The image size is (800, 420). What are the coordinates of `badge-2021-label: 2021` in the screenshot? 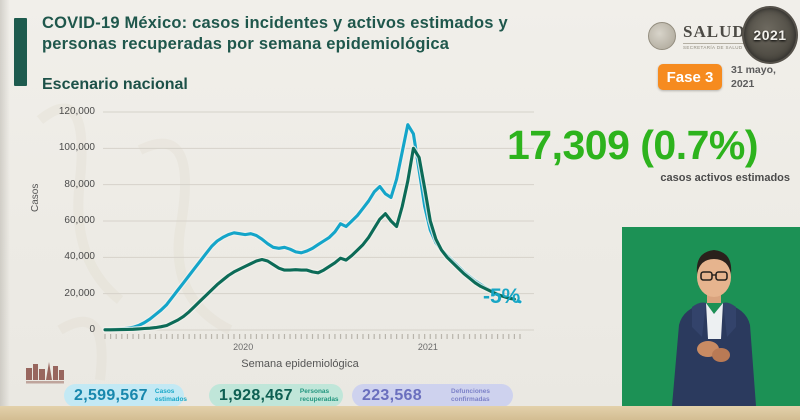 It's located at (770, 35).